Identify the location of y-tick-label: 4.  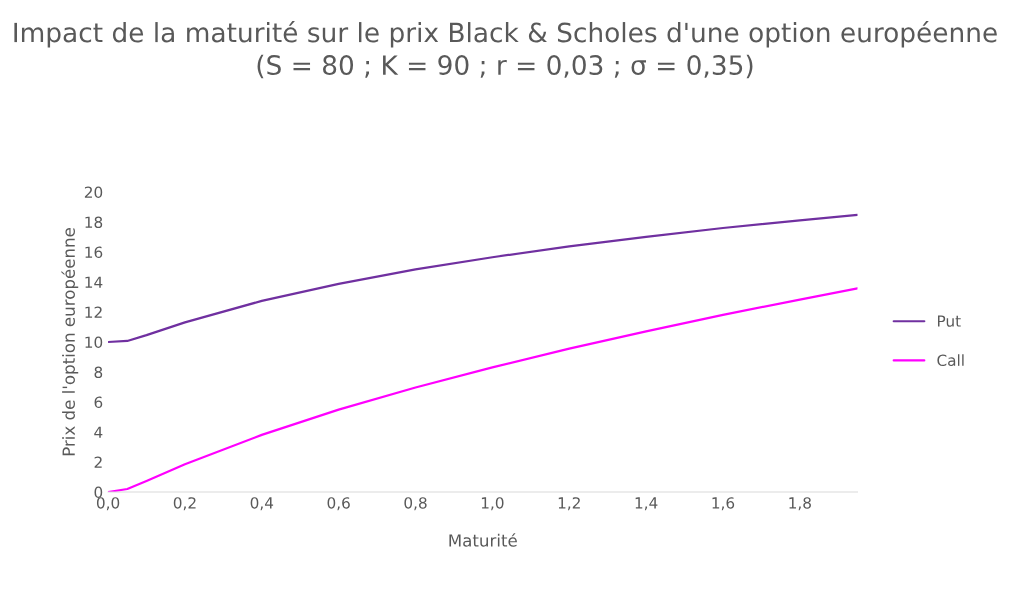
(98, 432).